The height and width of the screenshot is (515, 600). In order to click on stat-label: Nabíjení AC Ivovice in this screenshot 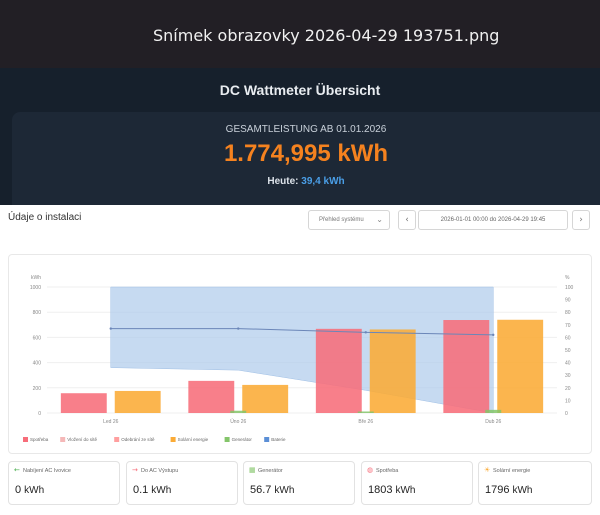, I will do `click(47, 471)`.